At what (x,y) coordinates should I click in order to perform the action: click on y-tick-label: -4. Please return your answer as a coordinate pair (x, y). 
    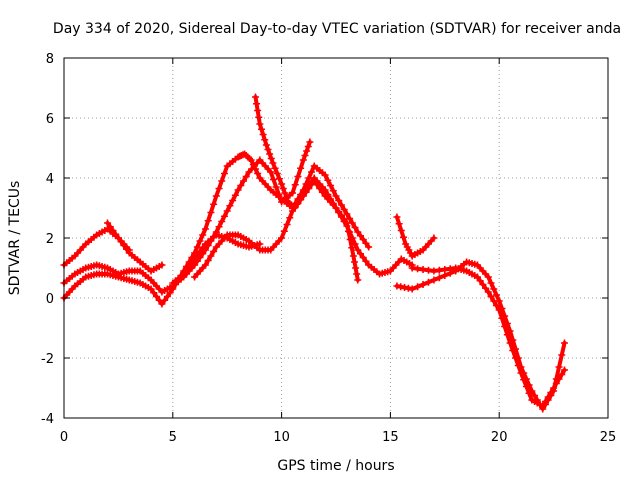
    Looking at the image, I should click on (47, 419).